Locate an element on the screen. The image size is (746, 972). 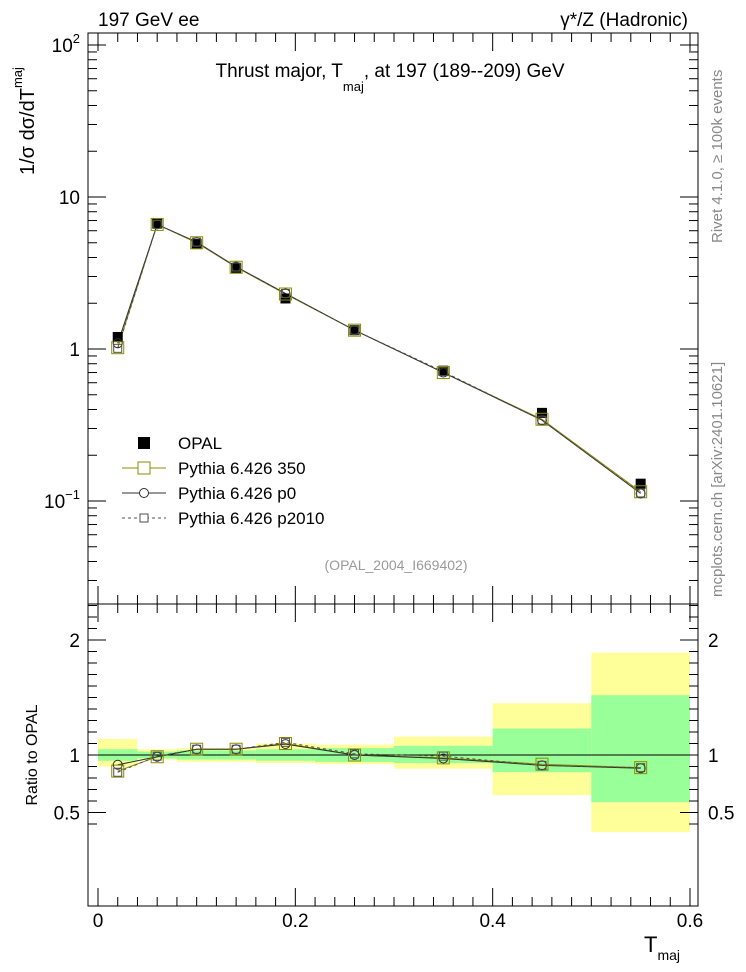
header-right: γ*/Z (Hadronic) is located at coordinates (624, 20).